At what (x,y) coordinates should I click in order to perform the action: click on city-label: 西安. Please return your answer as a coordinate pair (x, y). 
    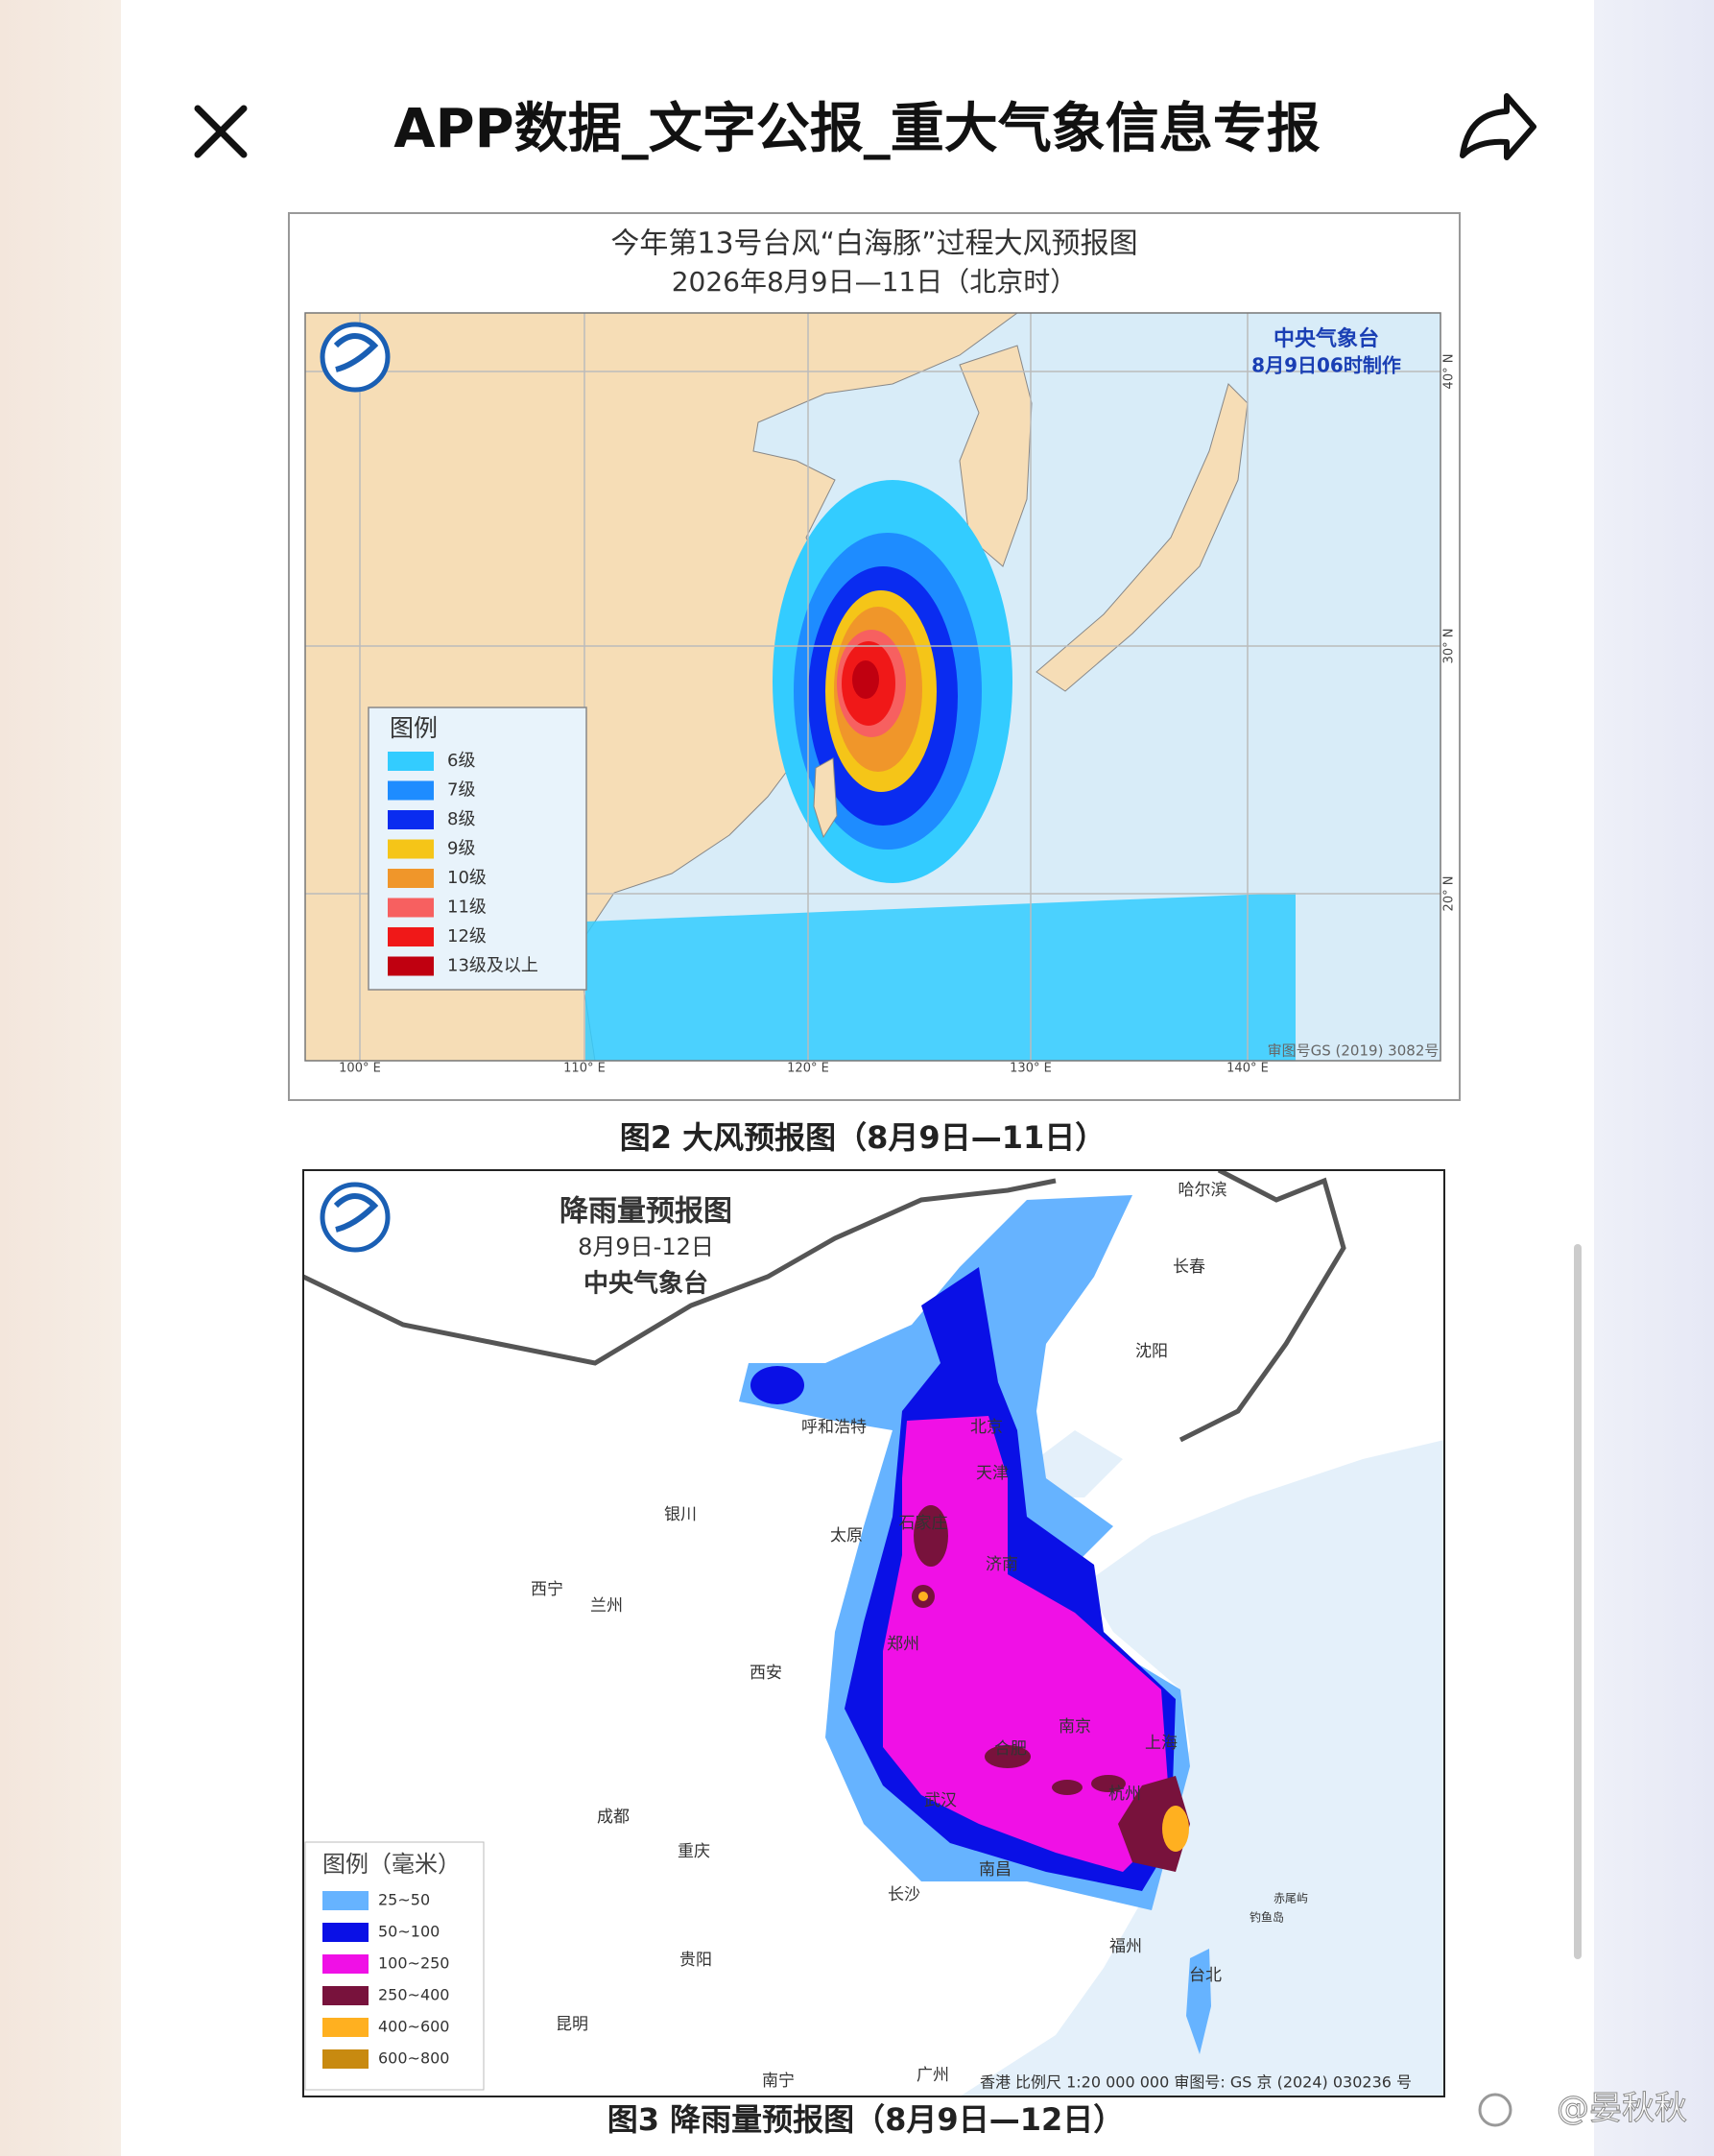
    Looking at the image, I should click on (766, 1673).